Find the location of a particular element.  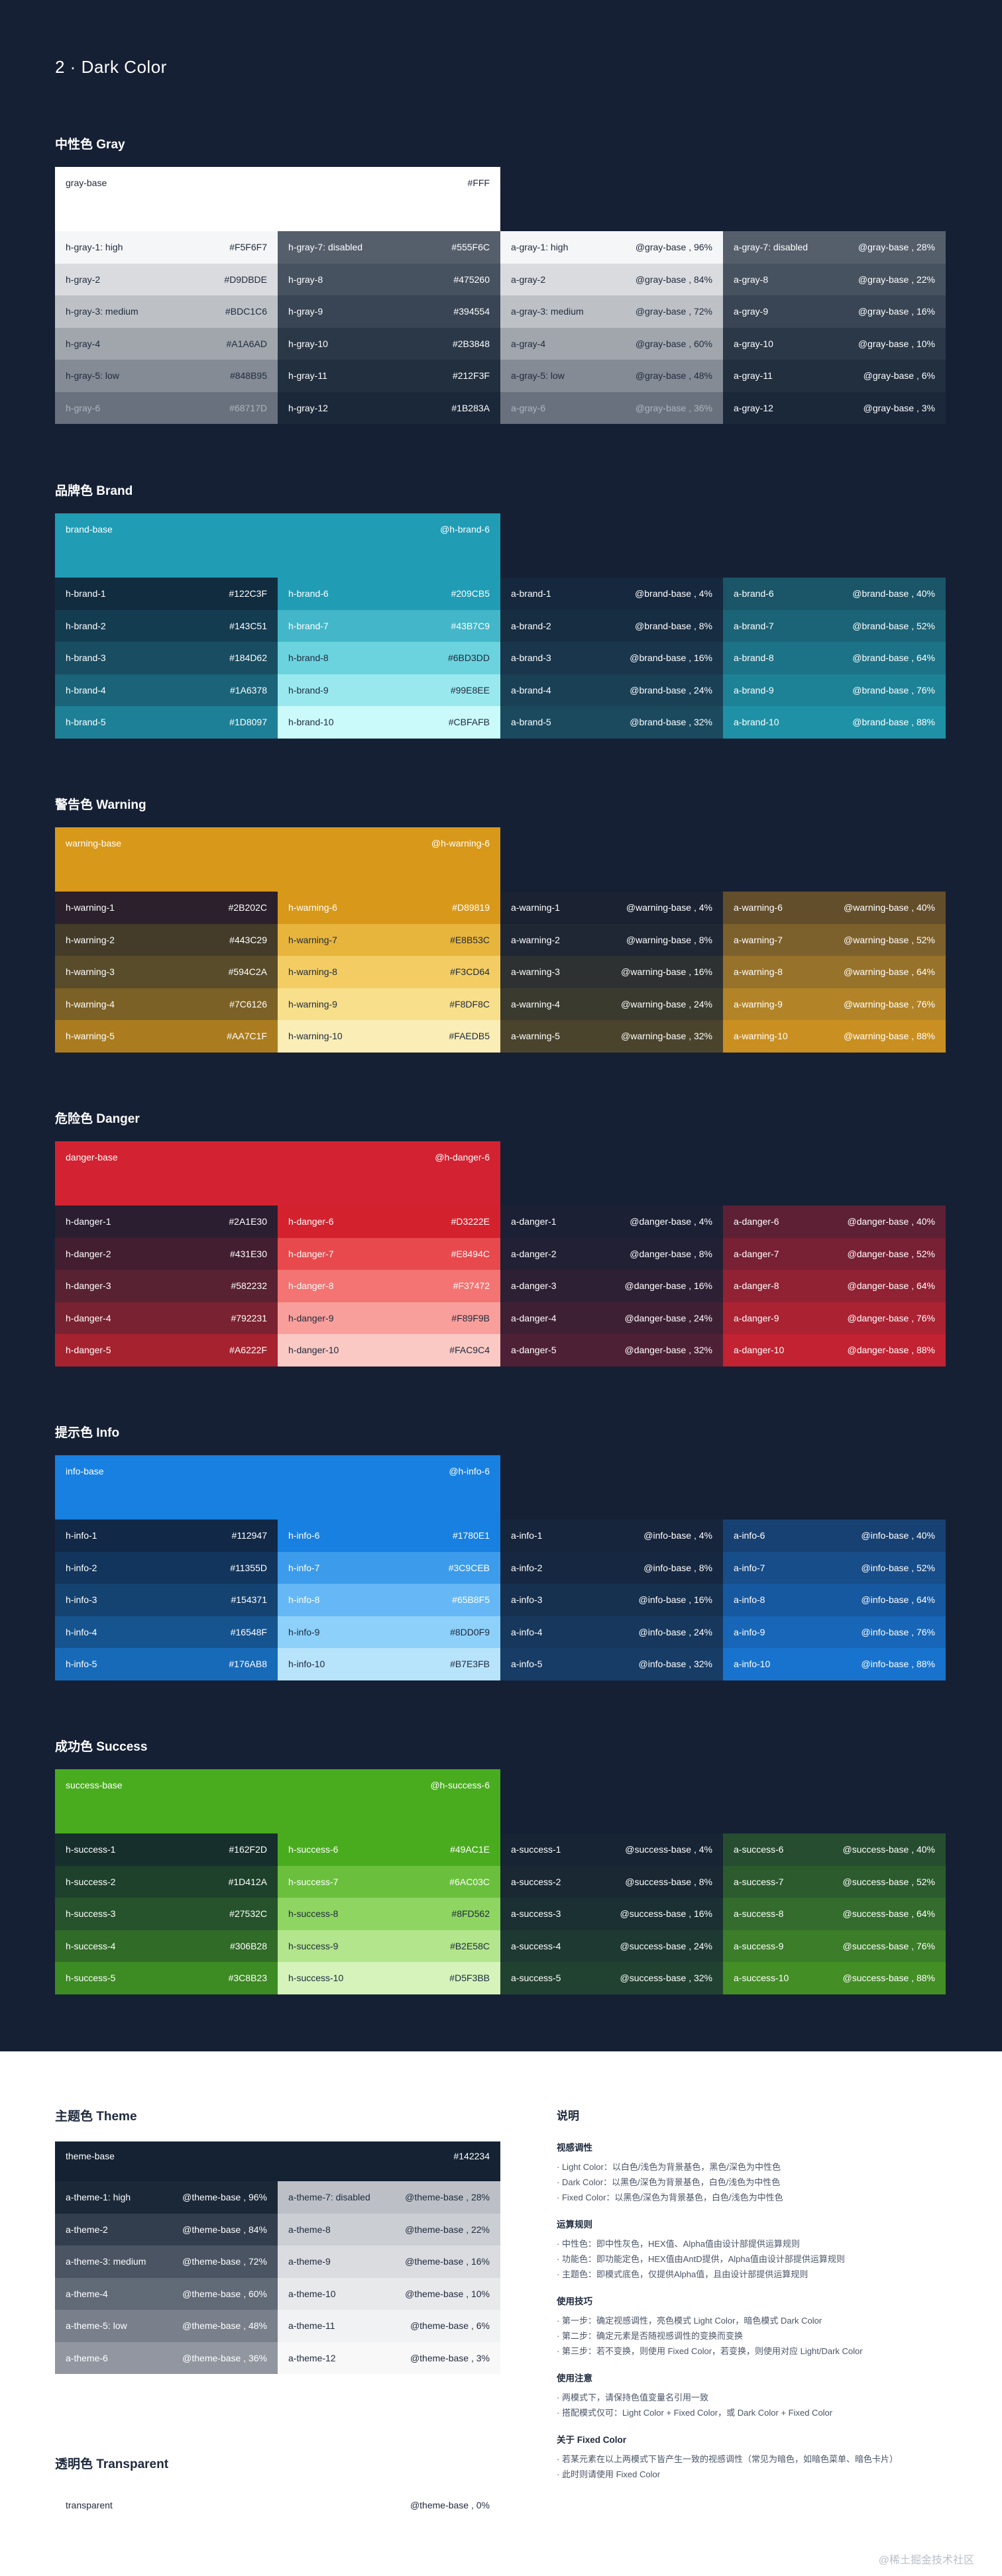

swatch-name: a-success-9 is located at coordinates (759, 1945).